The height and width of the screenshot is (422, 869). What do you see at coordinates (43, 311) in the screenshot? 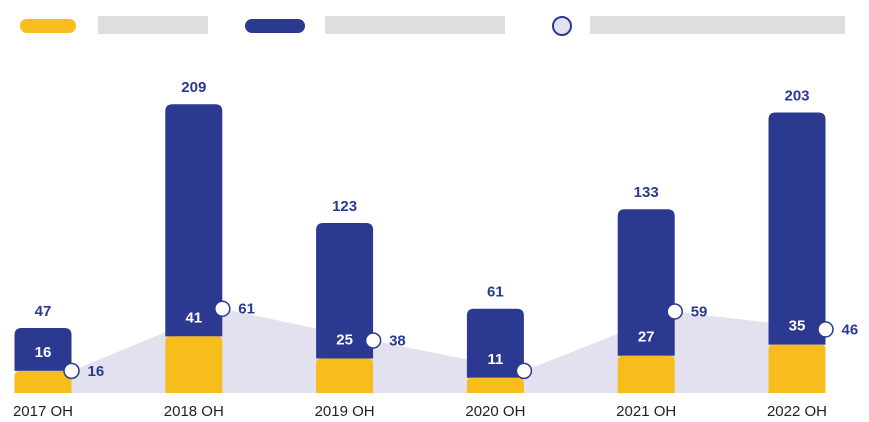
I see `total-label: 47` at bounding box center [43, 311].